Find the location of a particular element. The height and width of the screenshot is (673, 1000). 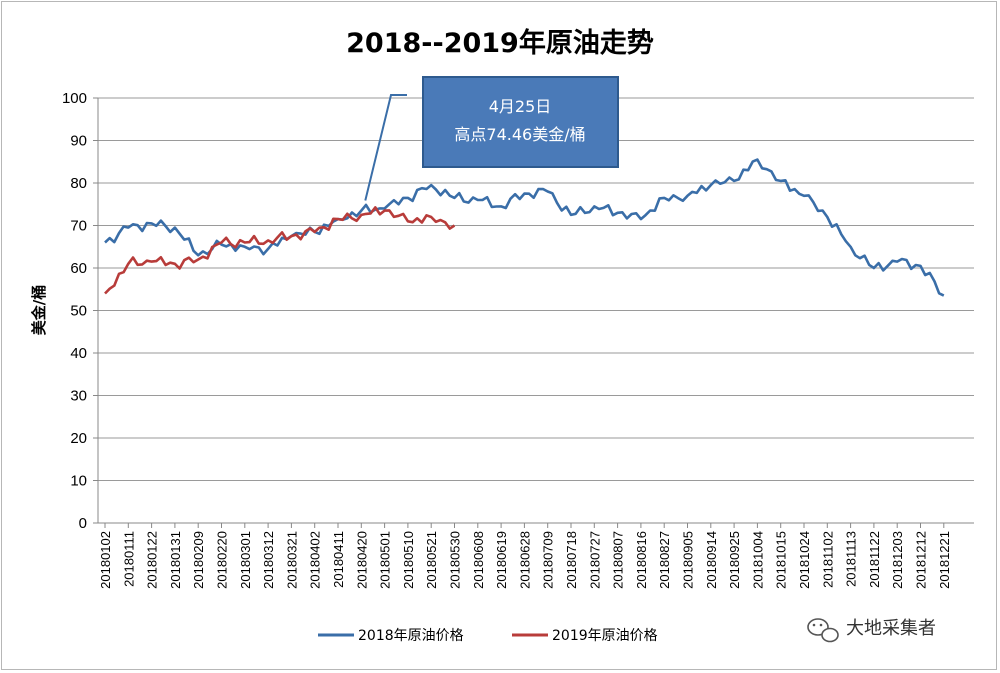

watermark: 大地采集者 is located at coordinates (871, 630).